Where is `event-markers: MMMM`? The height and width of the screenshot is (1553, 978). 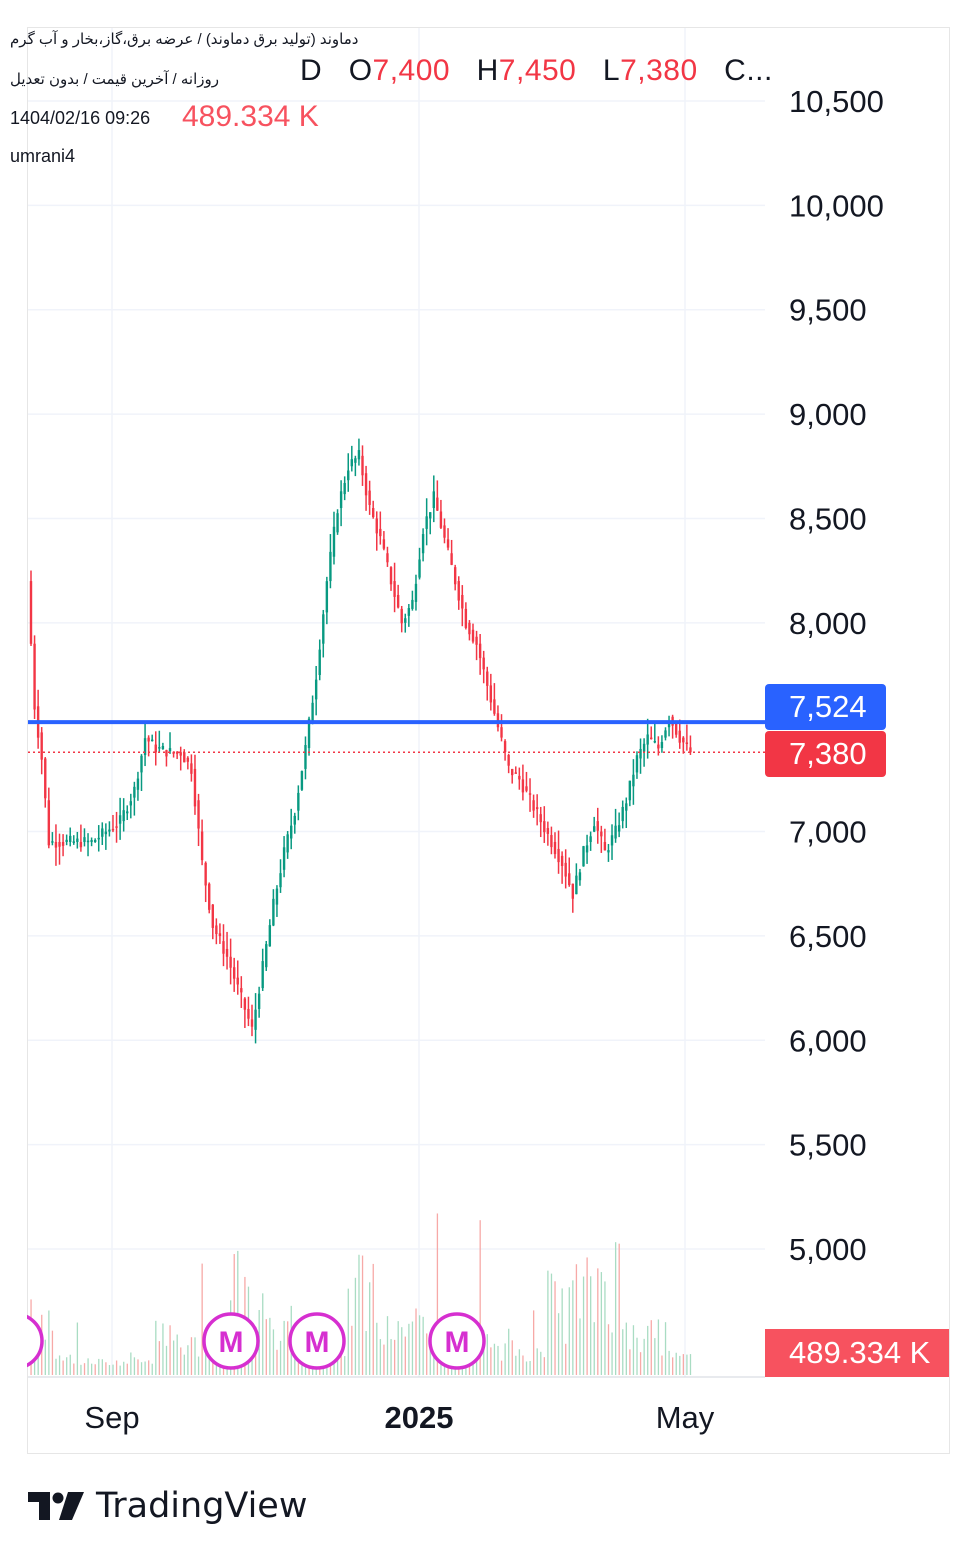 event-markers: MMMM is located at coordinates (243, 1345).